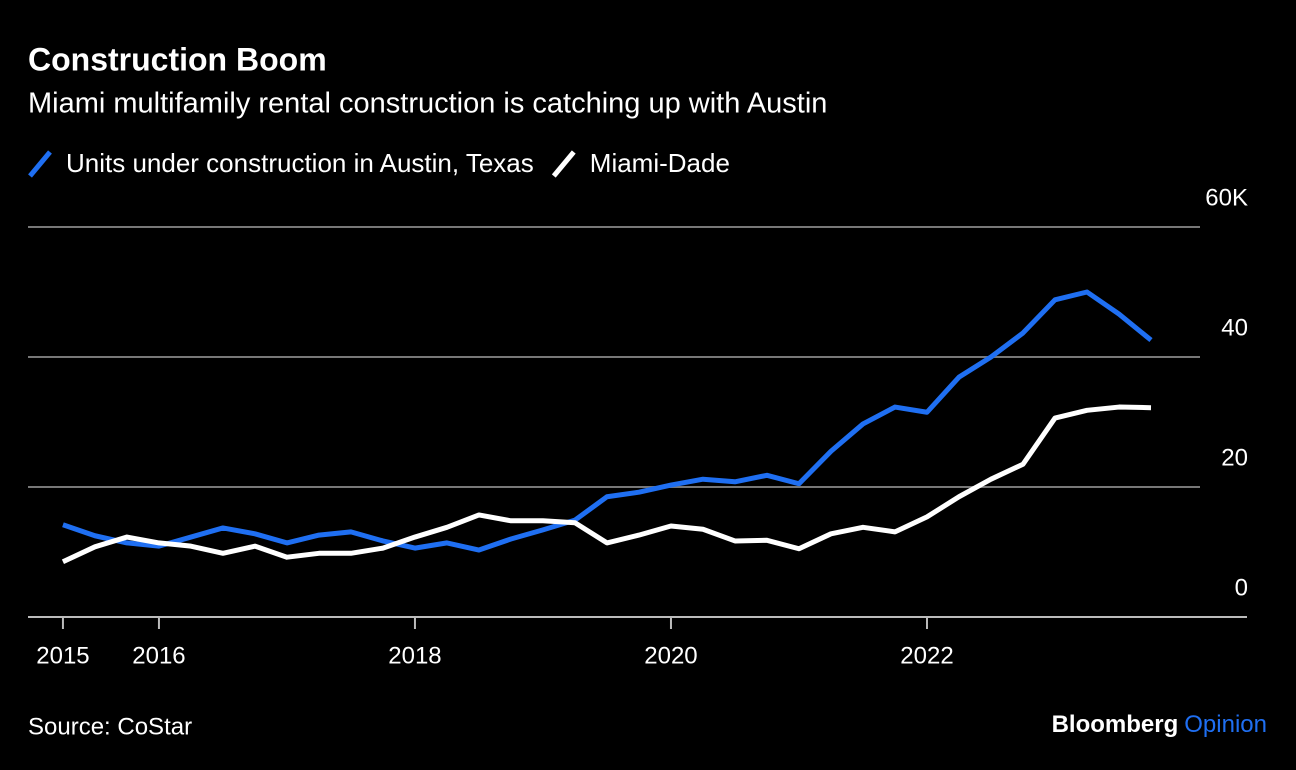 The image size is (1296, 770). Describe the element at coordinates (1225, 724) in the screenshot. I see `brand-section: Opinion` at that location.